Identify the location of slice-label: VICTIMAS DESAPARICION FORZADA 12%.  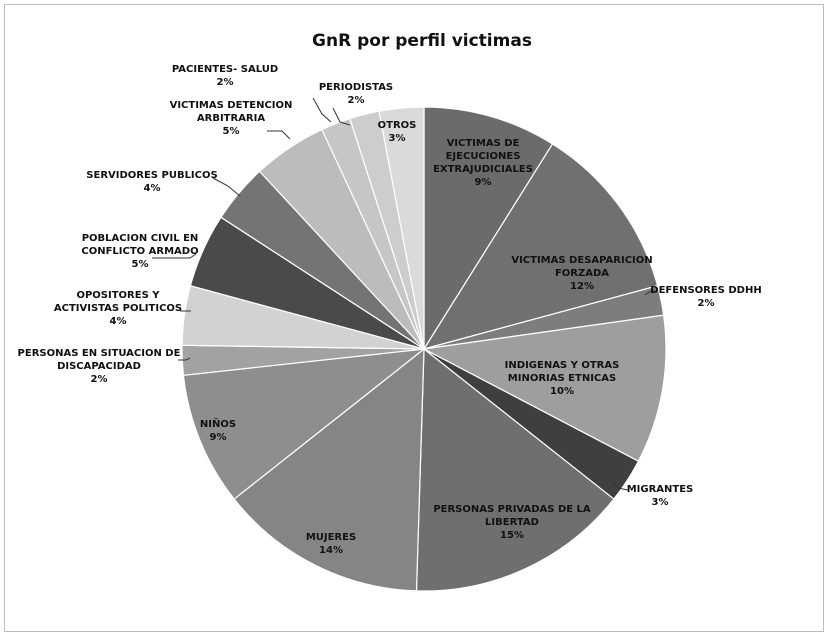
(581, 273).